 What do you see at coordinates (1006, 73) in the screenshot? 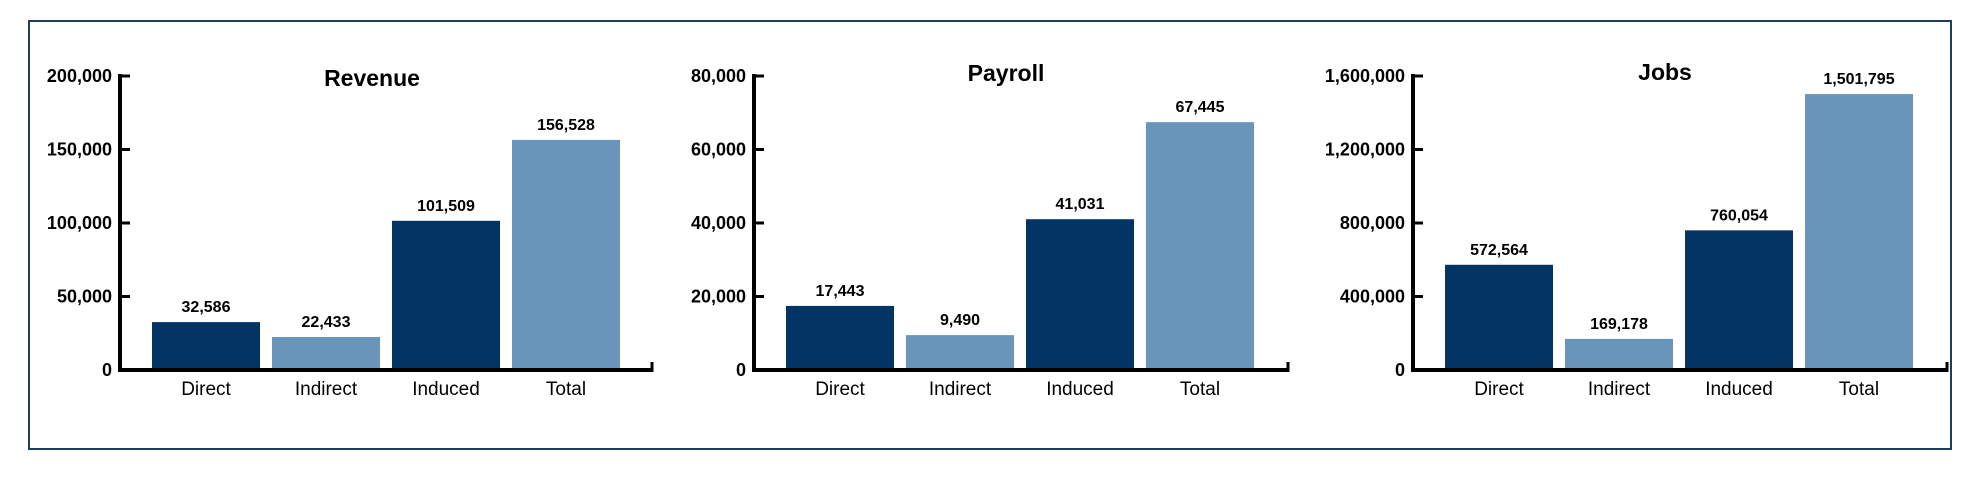
I see `chart-title: Payroll` at bounding box center [1006, 73].